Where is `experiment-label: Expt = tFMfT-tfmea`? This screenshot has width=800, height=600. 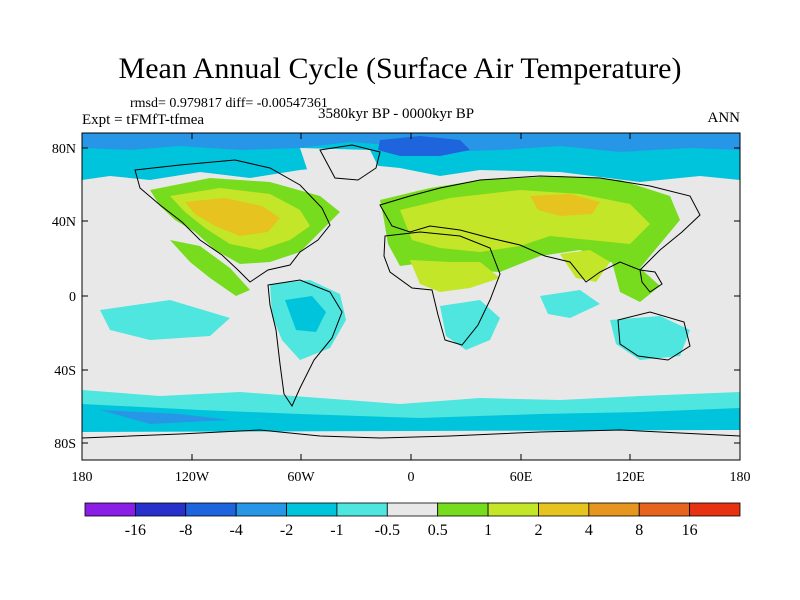
experiment-label: Expt = tFMfT-tfmea is located at coordinates (143, 120).